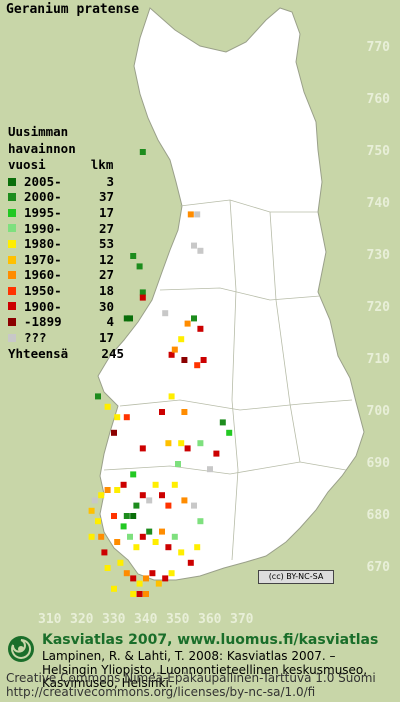 This screenshot has height=702, width=400. What do you see at coordinates (66, 229) in the screenshot?
I see `legend-item: 1990- 27` at bounding box center [66, 229].